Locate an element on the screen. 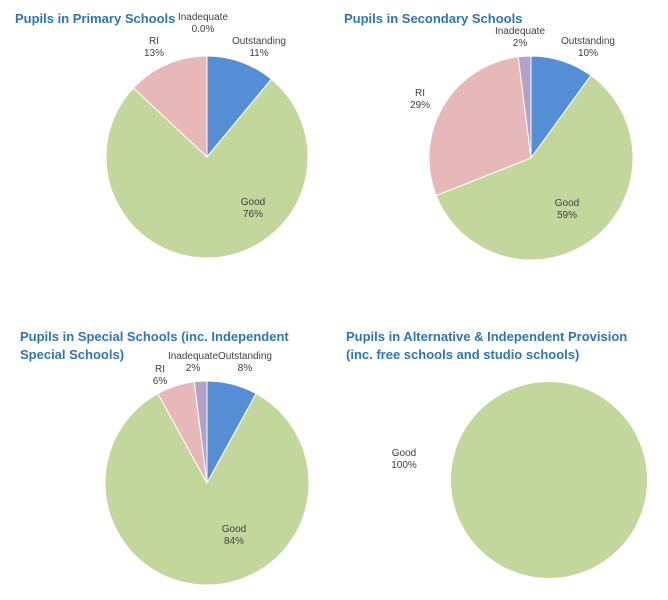 This screenshot has height=600, width=668. chart-title-line: Pupils in Primary Schools is located at coordinates (95, 18).